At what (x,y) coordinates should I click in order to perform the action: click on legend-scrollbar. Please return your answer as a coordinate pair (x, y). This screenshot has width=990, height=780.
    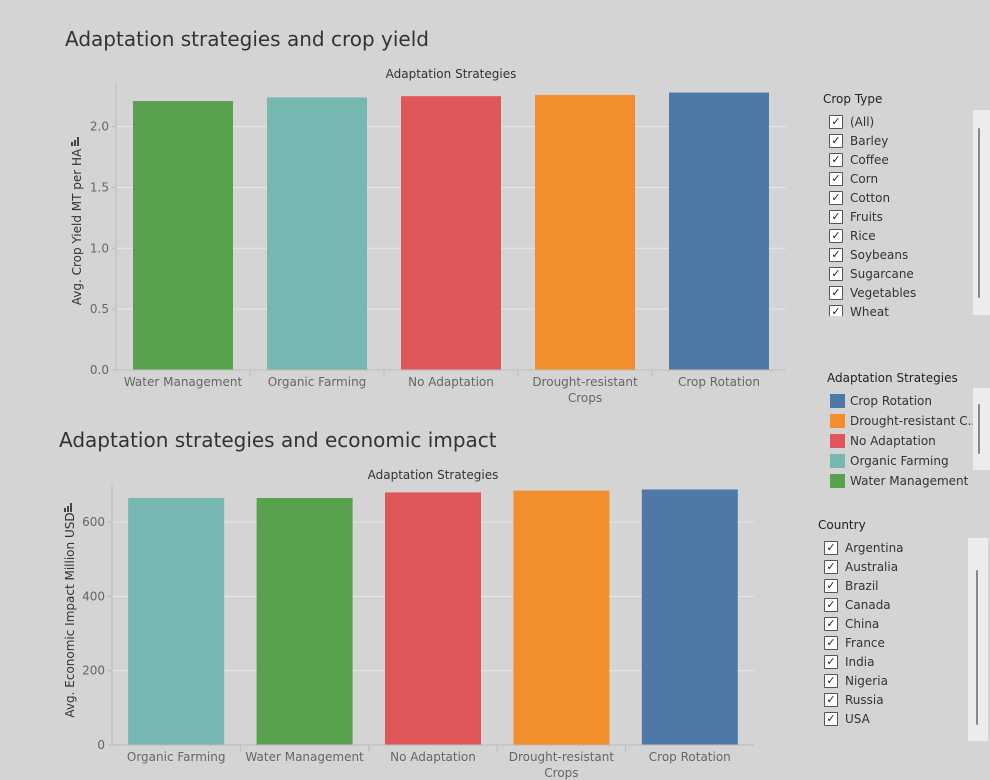
    Looking at the image, I should click on (981, 429).